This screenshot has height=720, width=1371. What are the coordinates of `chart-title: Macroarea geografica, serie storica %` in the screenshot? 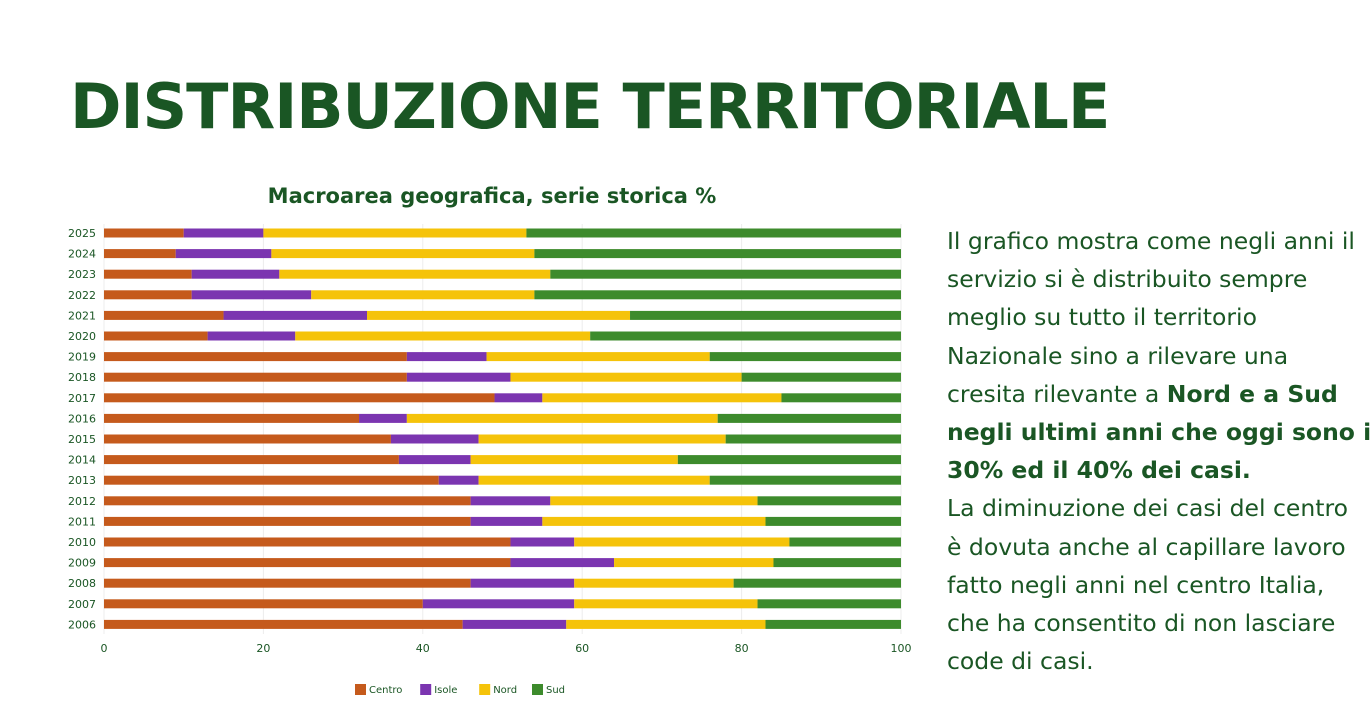 It's located at (492, 196).